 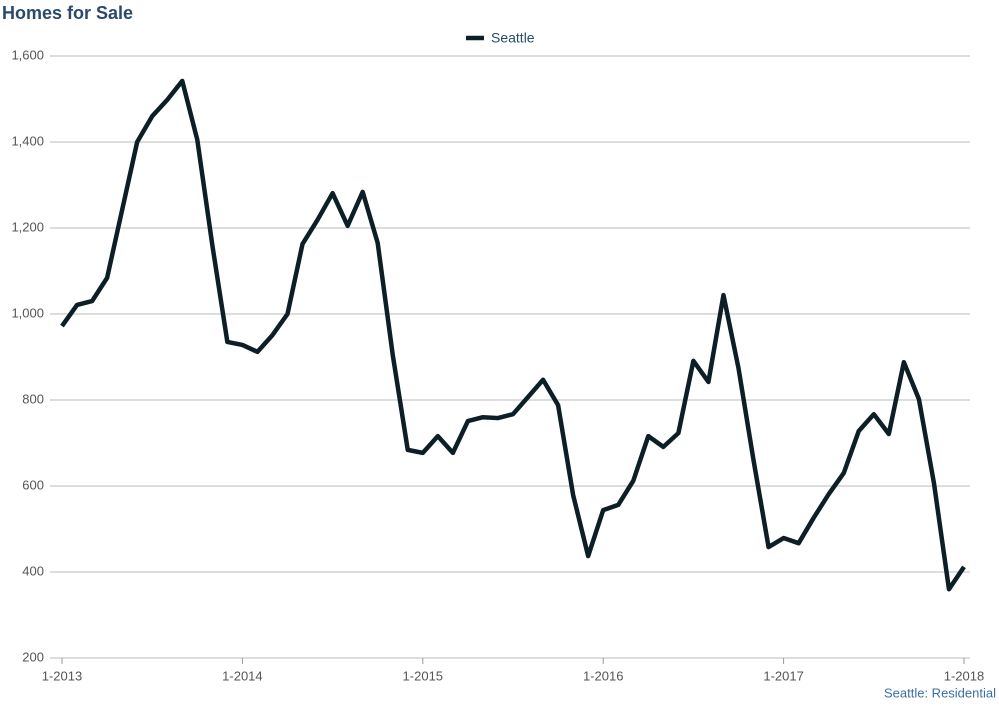 I want to click on y-tick-label: 1,400, so click(x=27, y=140).